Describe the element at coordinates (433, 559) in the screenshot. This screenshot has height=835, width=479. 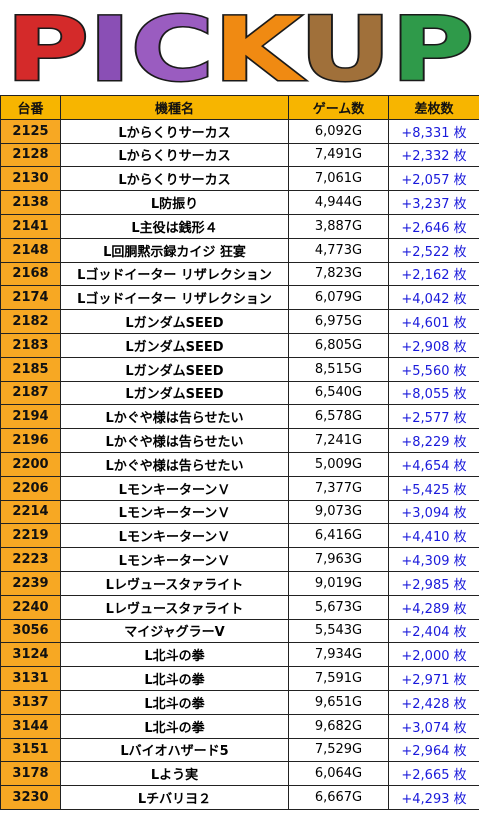
I see `coin-difference: +4,309 枚` at that location.